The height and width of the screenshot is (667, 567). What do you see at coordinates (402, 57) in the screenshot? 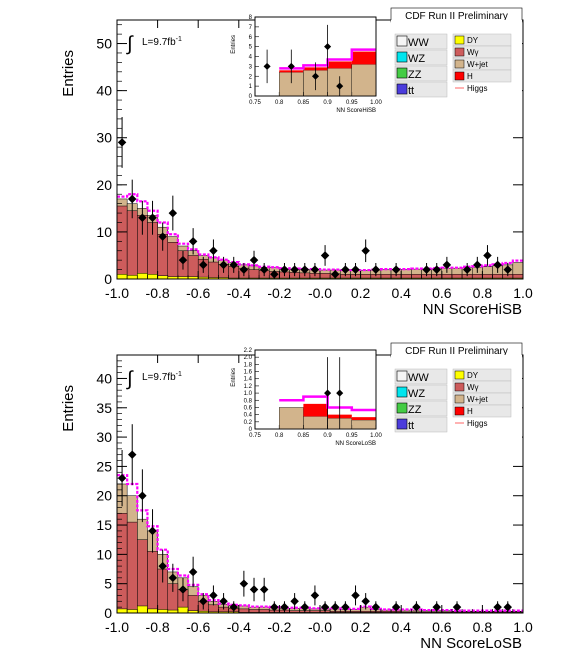
I see `legend-swatch-wz` at bounding box center [402, 57].